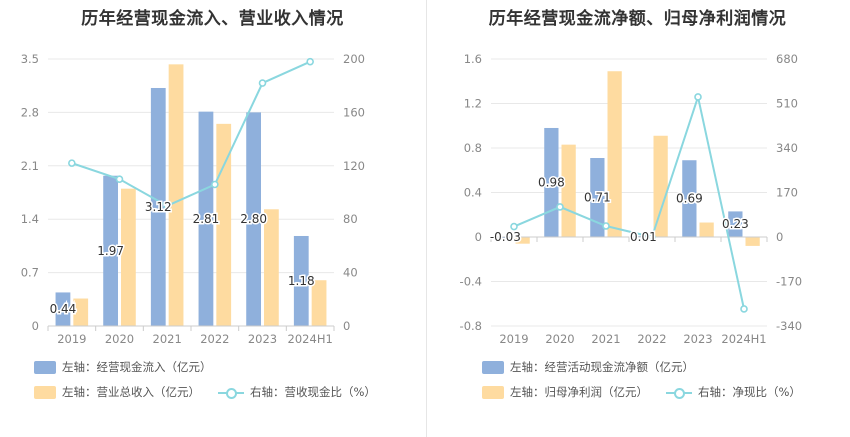 This screenshot has height=437, width=850. I want to click on legend-swatch-net-cash-ratio, so click(679, 392).